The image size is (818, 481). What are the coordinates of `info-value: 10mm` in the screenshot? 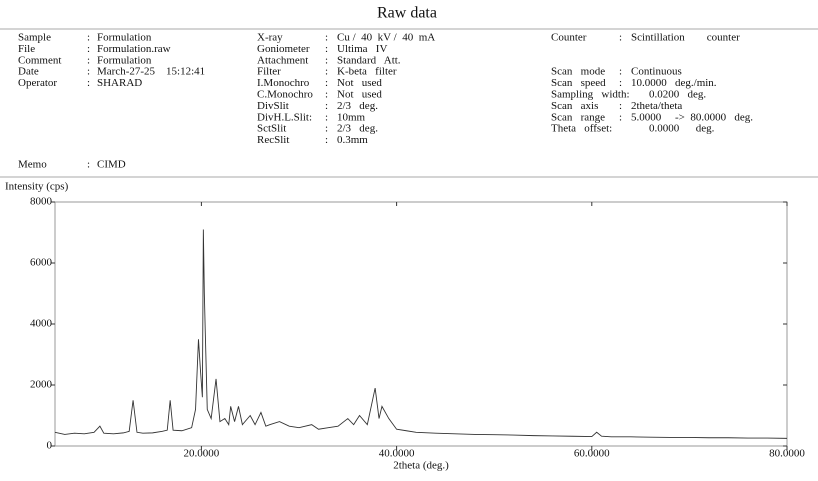 It's located at (351, 117).